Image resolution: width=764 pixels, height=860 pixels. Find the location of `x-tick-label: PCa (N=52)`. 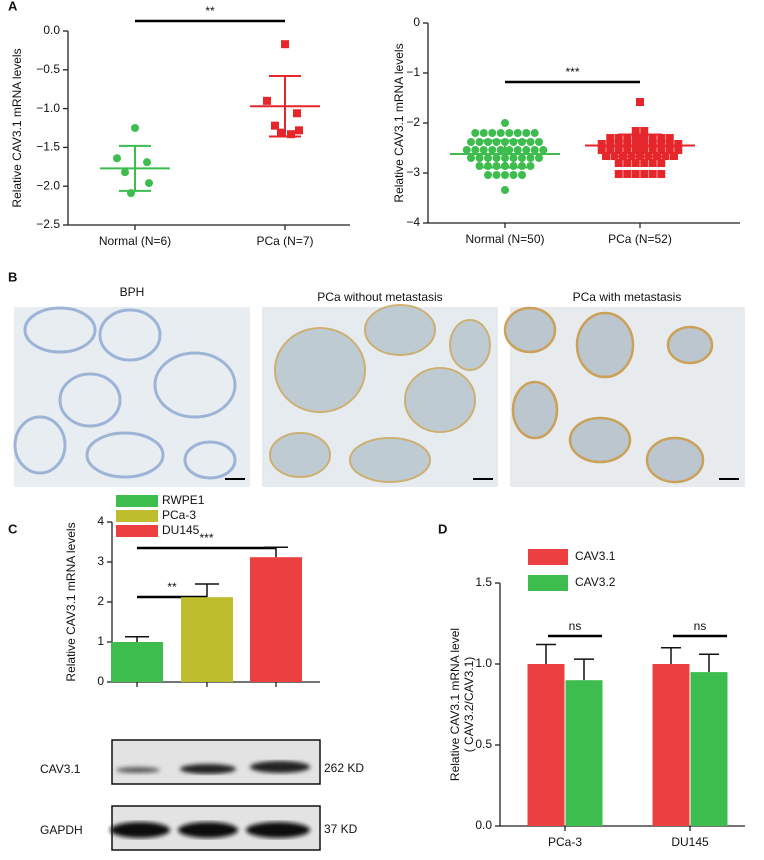

x-tick-label: PCa (N=52) is located at coordinates (640, 239).